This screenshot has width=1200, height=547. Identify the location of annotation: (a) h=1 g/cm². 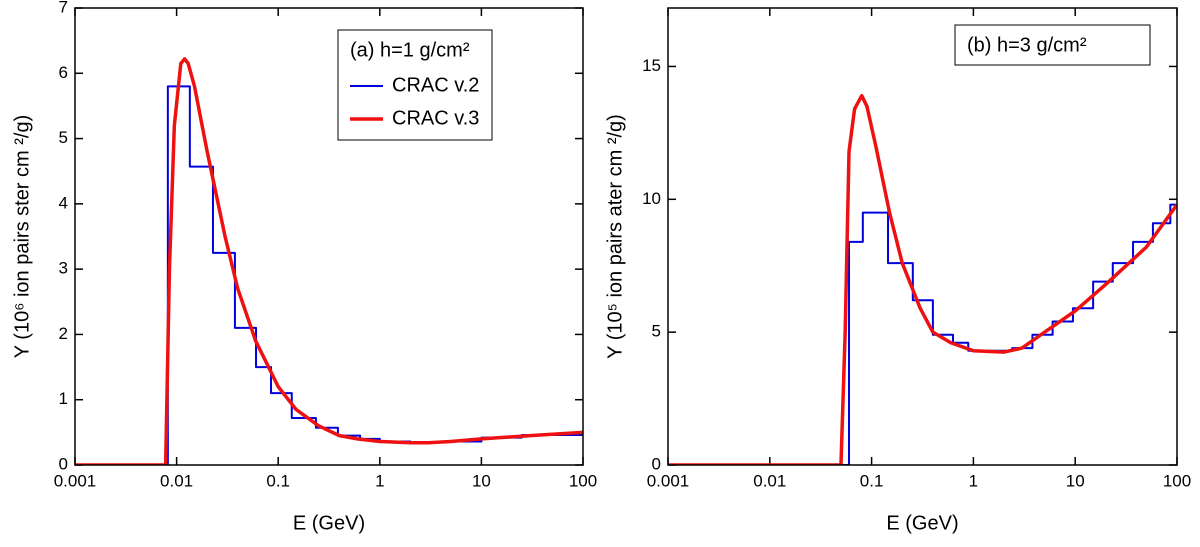
(410, 50).